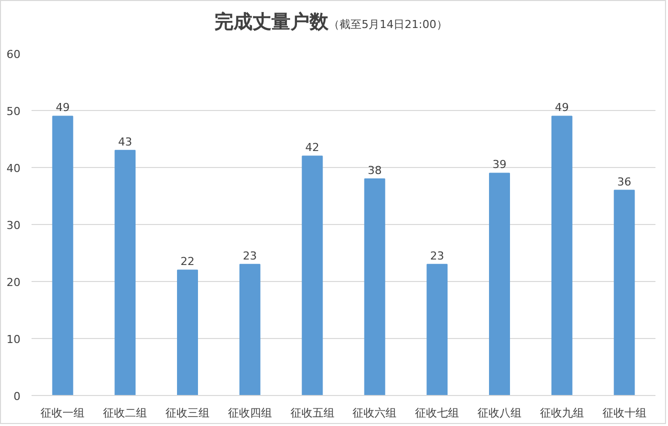  What do you see at coordinates (13, 54) in the screenshot?
I see `y-tick-label: 60` at bounding box center [13, 54].